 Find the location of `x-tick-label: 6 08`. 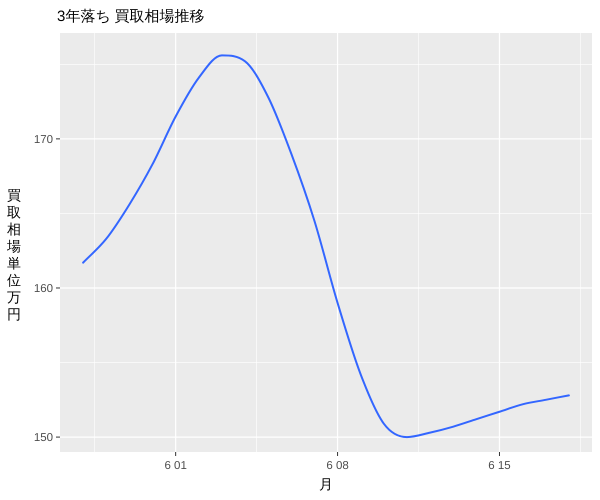

x-tick-label: 6 08 is located at coordinates (337, 466).